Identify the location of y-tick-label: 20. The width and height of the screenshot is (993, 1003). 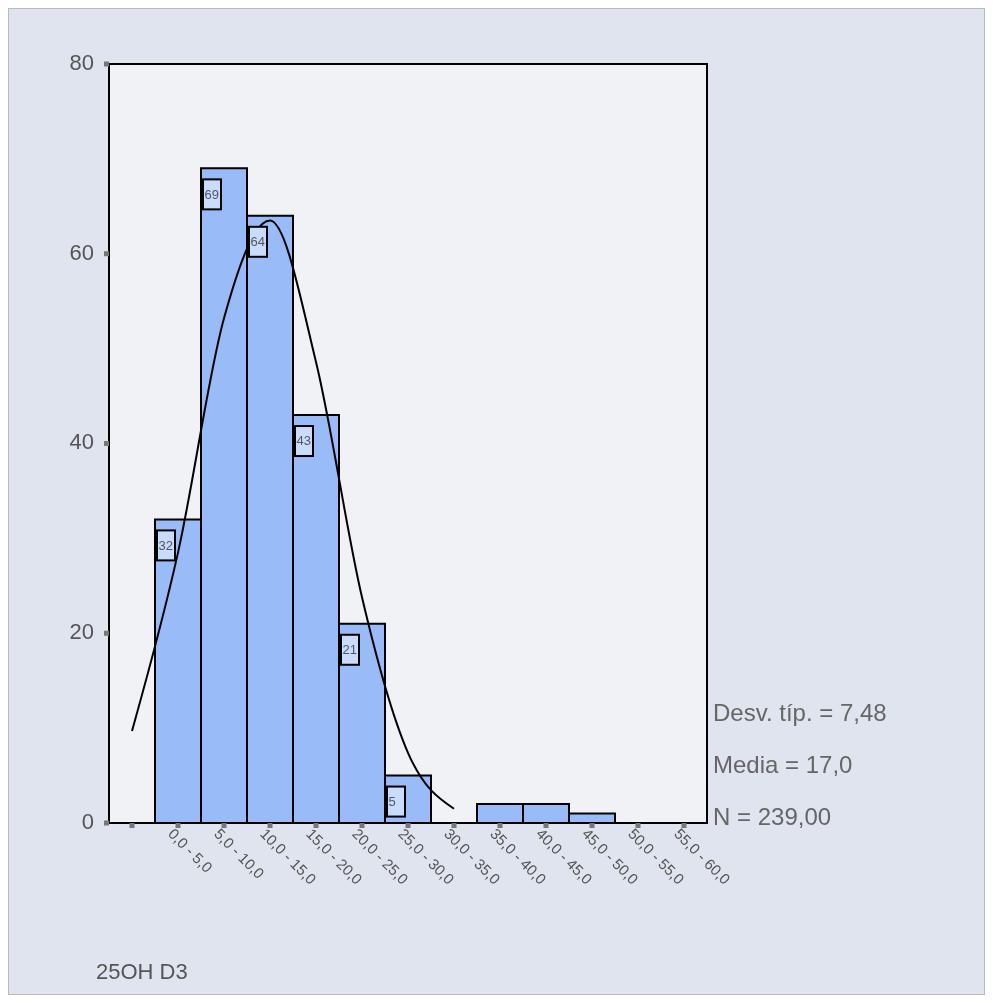
(81, 632).